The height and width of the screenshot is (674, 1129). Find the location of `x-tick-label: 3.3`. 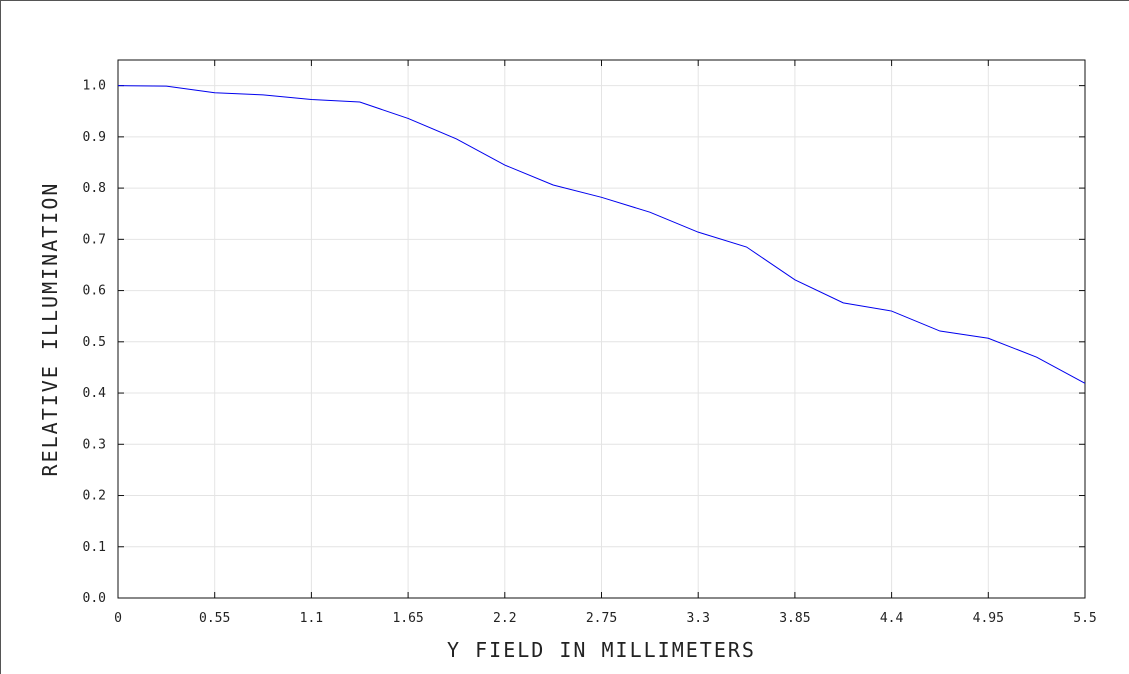

x-tick-label: 3.3 is located at coordinates (697, 618).